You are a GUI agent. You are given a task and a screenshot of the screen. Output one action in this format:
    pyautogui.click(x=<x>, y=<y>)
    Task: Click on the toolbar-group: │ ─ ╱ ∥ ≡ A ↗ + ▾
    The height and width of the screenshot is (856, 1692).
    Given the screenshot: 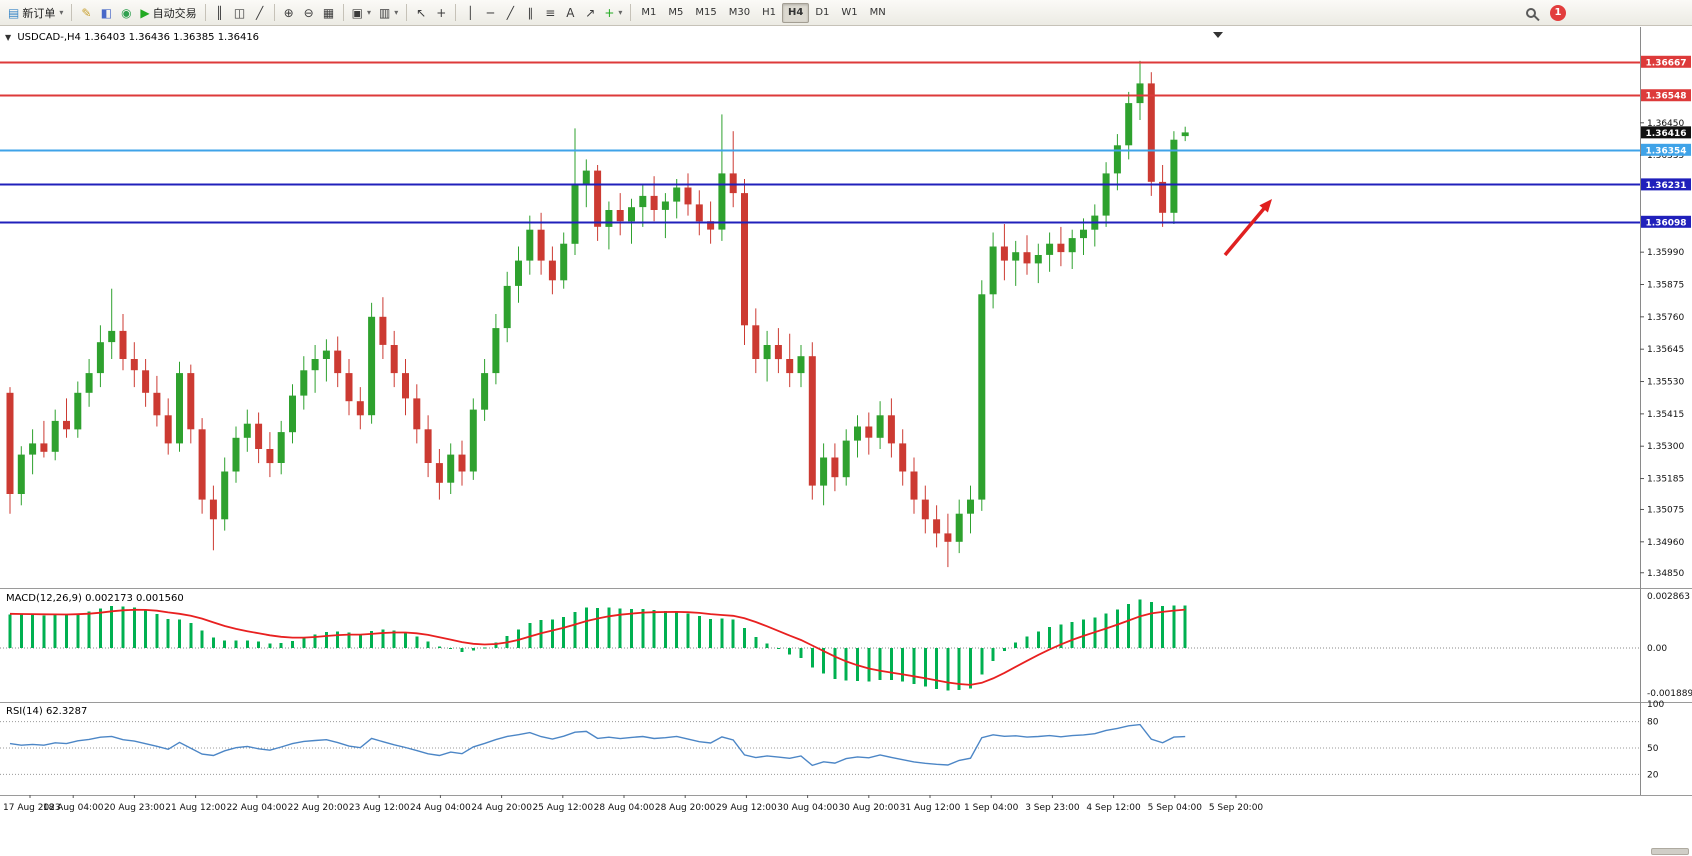 What is the action you would take?
    pyautogui.click(x=543, y=13)
    